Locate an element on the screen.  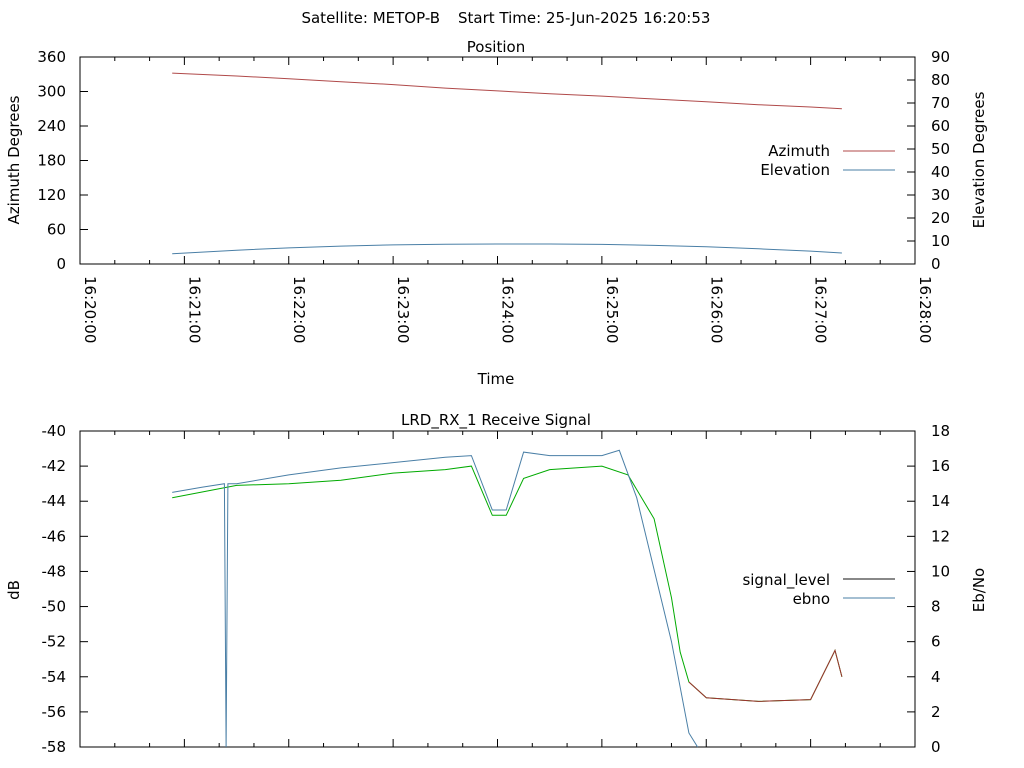
y2-tick-label: 90 is located at coordinates (940, 57).